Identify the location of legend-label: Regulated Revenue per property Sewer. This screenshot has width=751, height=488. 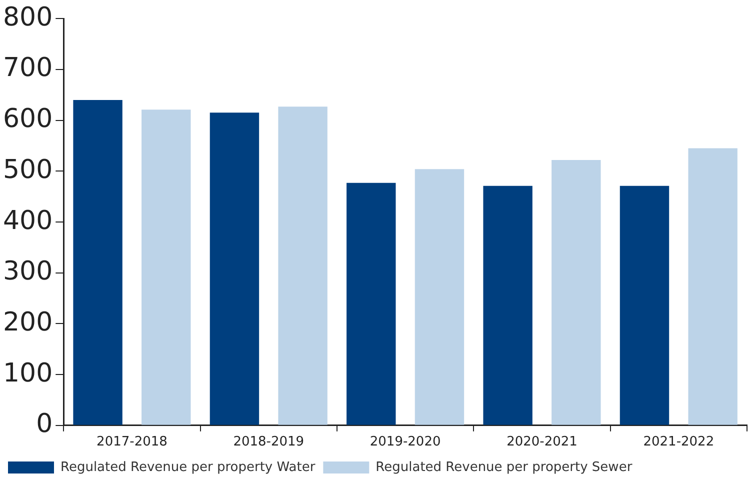
(504, 467).